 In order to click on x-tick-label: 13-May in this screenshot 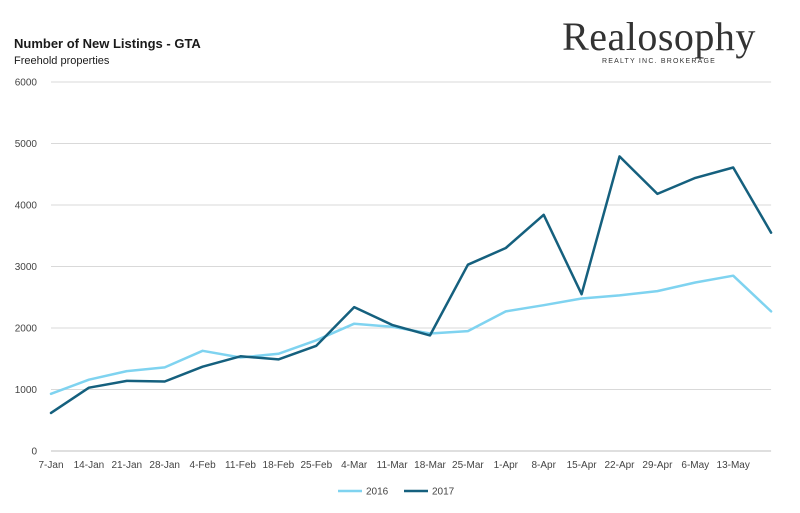, I will do `click(733, 465)`.